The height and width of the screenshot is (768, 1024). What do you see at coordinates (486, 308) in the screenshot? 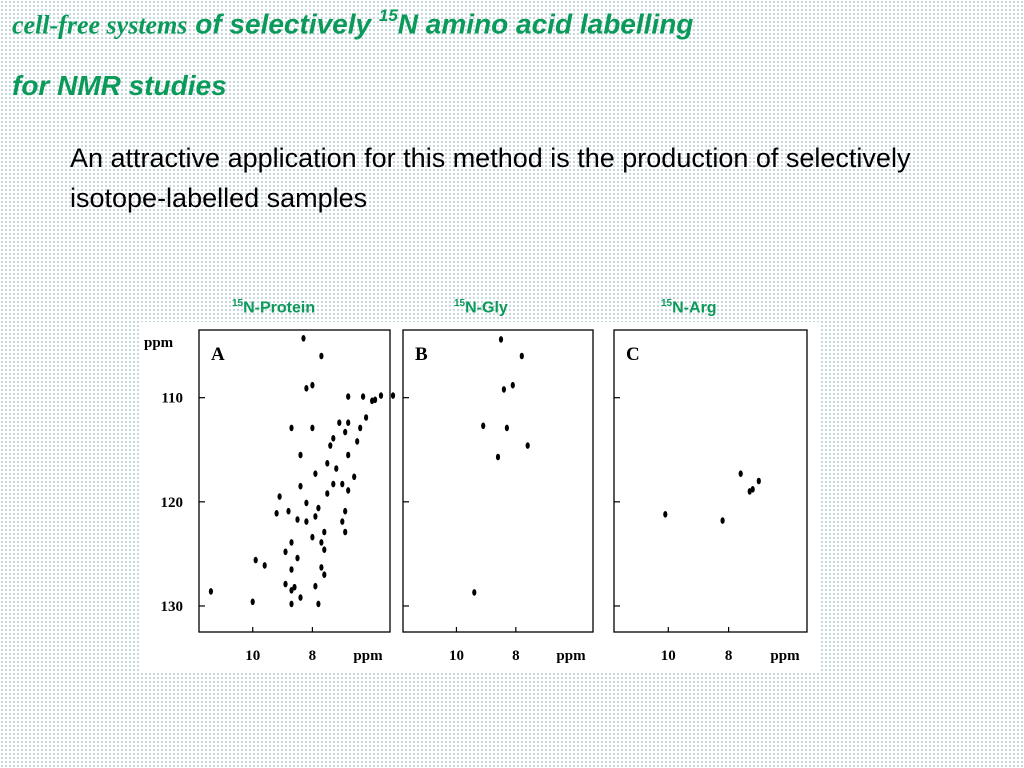
I see `panel-b-label-text: N-Gly` at bounding box center [486, 308].